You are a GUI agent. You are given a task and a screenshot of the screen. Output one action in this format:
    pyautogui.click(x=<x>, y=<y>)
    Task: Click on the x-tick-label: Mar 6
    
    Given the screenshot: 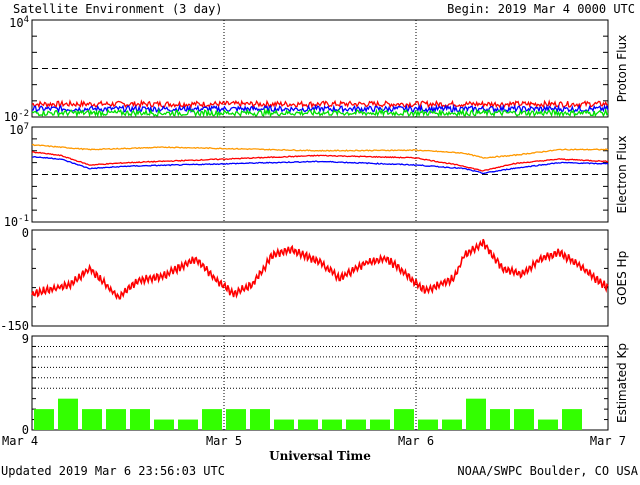 What is the action you would take?
    pyautogui.click(x=416, y=441)
    